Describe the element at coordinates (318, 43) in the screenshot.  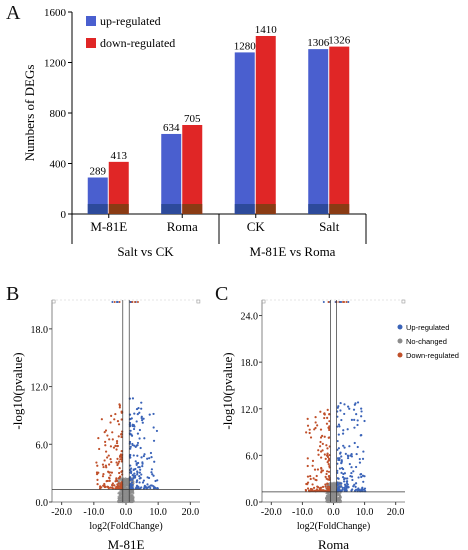
I see `bar-data-label: 1306` at that location.